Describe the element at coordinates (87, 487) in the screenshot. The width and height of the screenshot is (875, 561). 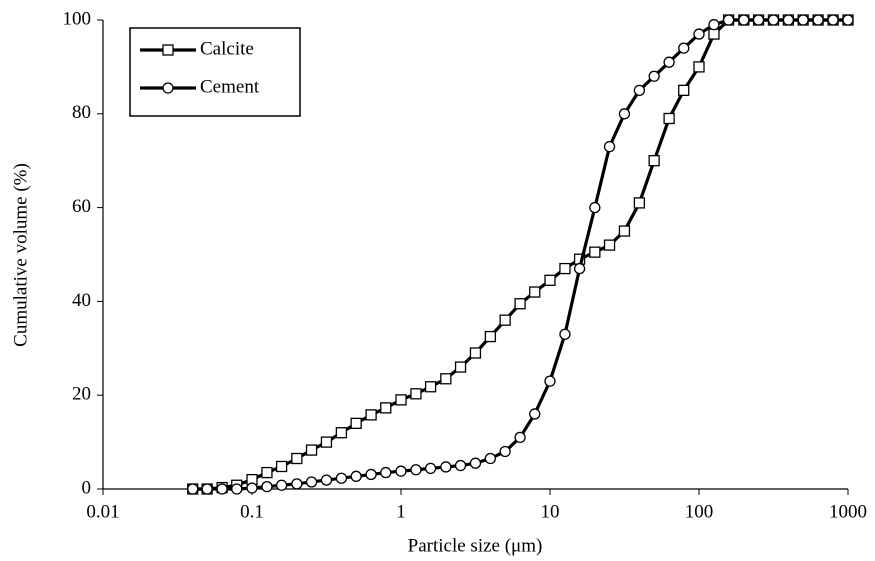
I see `y-tick-label: 0` at that location.